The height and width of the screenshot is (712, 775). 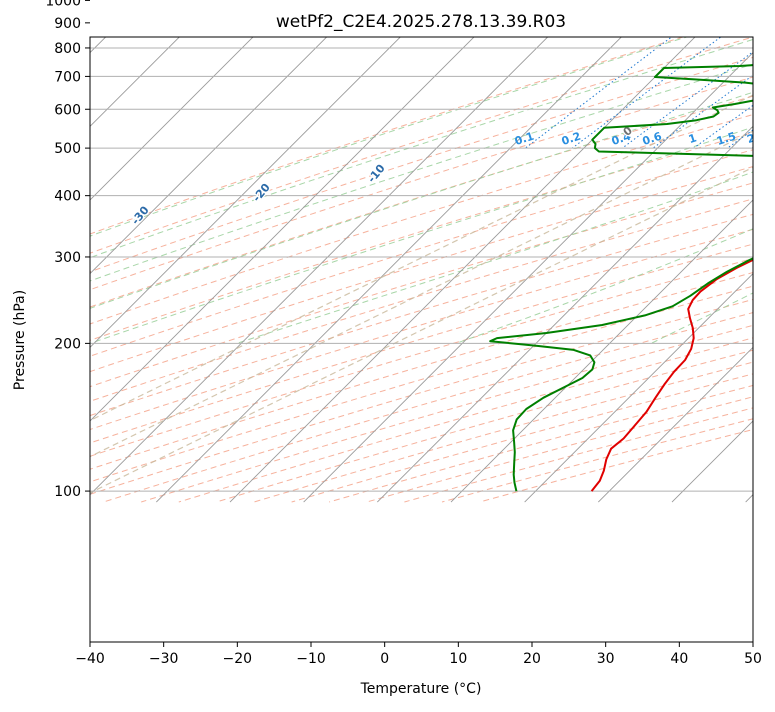 I want to click on x-tick-label: 20, so click(x=532, y=659).